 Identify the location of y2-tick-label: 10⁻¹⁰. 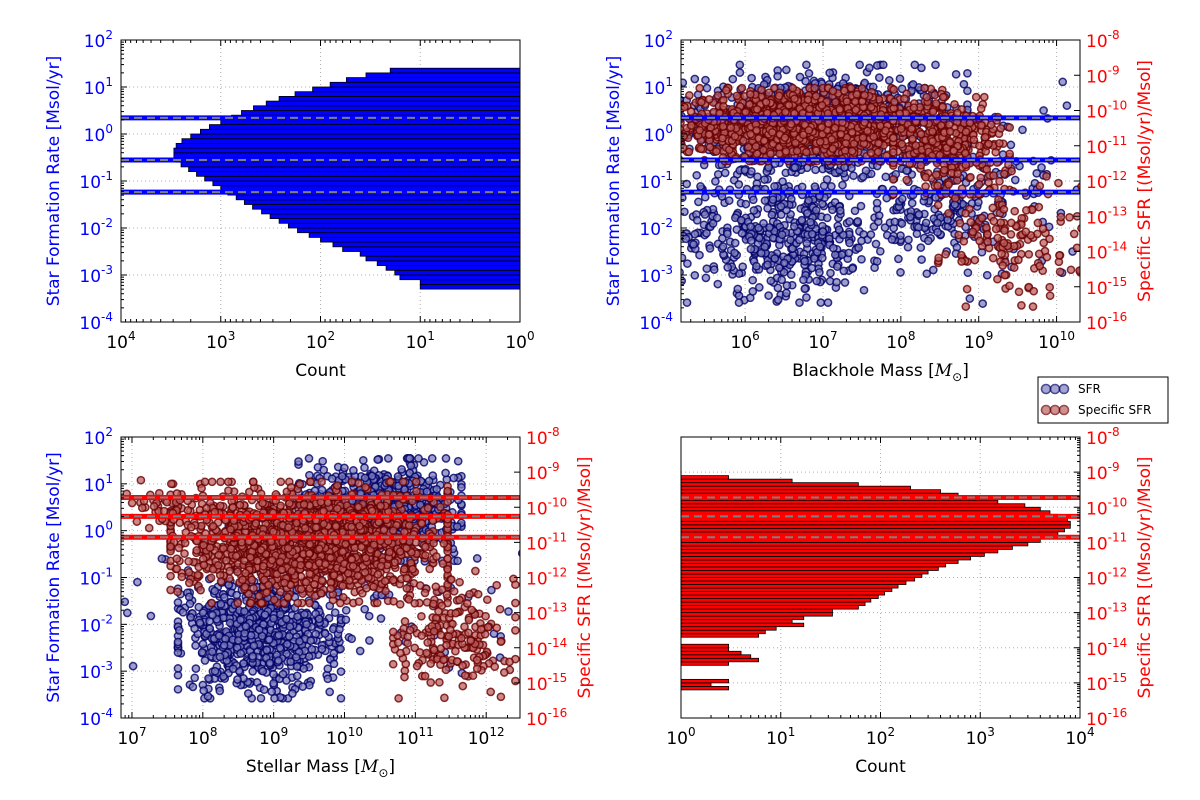
(1106, 111).